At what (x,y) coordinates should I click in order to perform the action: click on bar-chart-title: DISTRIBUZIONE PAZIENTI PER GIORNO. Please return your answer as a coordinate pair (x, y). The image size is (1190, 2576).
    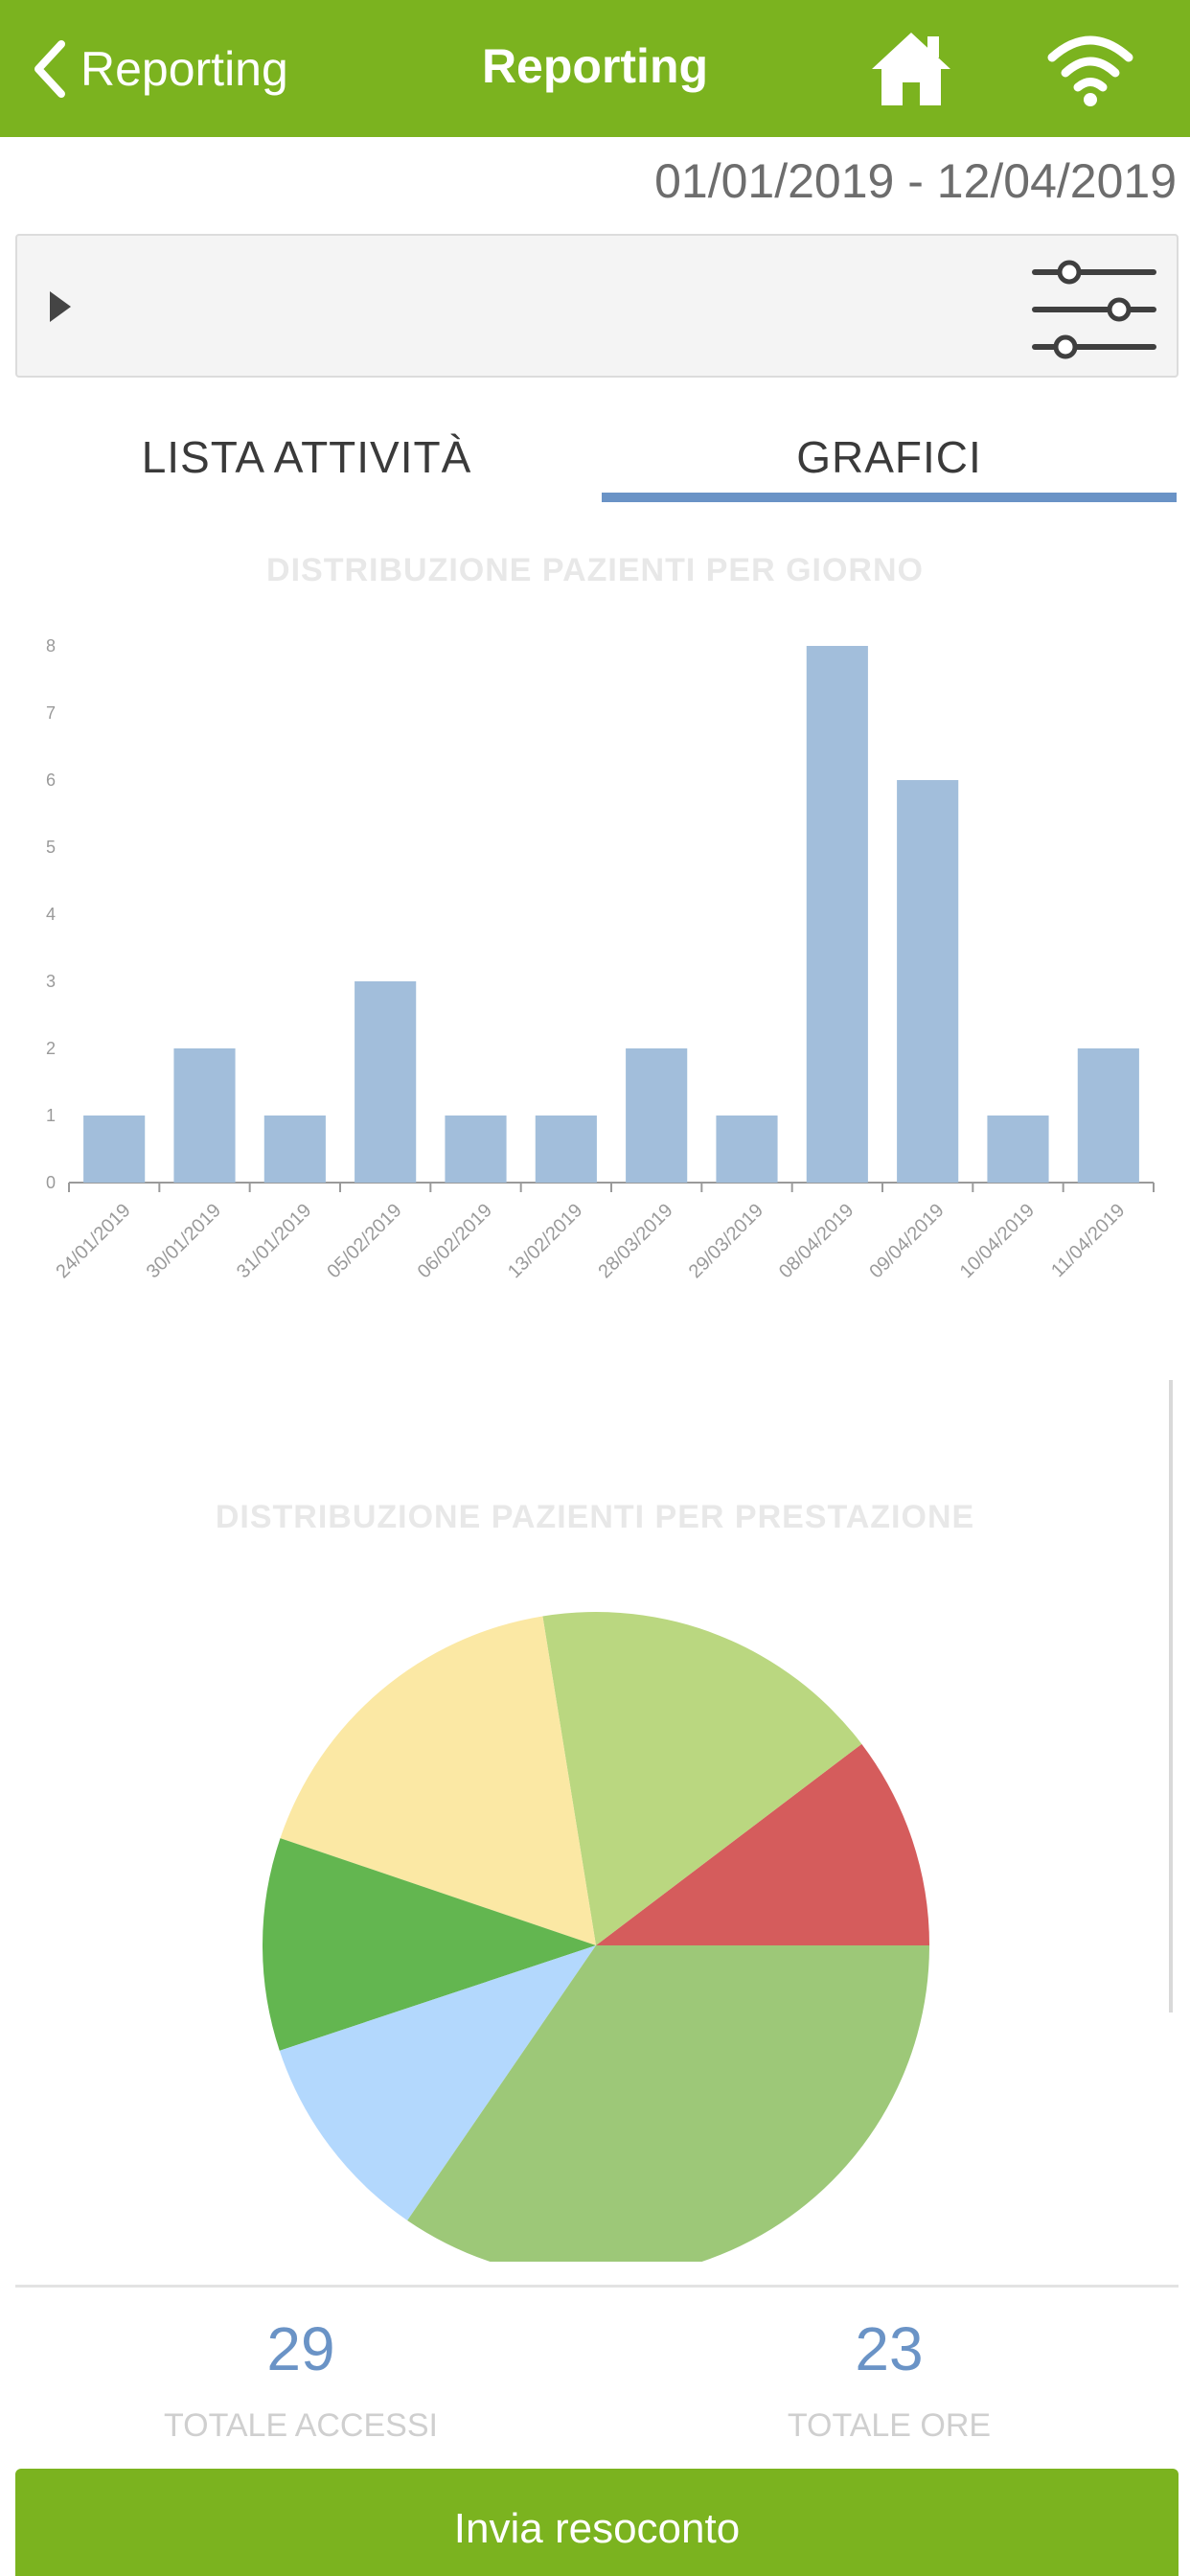
    Looking at the image, I should click on (595, 570).